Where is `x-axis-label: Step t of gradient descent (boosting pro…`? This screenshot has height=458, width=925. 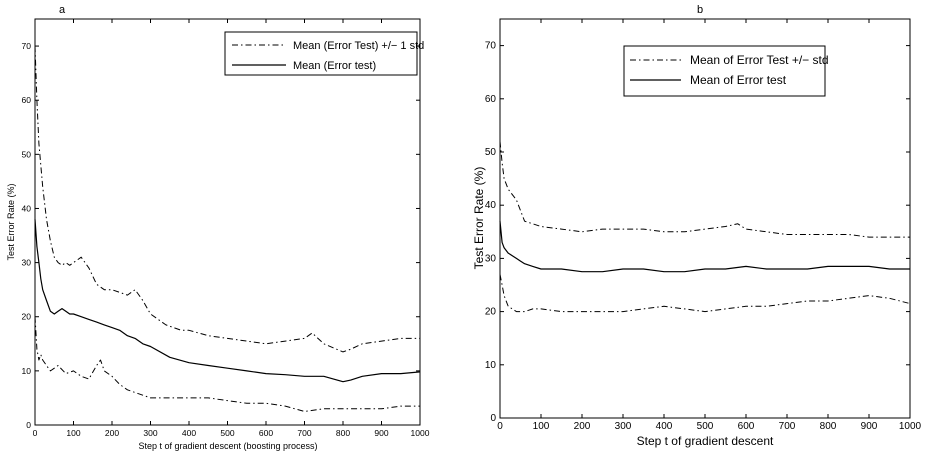
x-axis-label: Step t of gradient descent (boosting pro… is located at coordinates (227, 446).